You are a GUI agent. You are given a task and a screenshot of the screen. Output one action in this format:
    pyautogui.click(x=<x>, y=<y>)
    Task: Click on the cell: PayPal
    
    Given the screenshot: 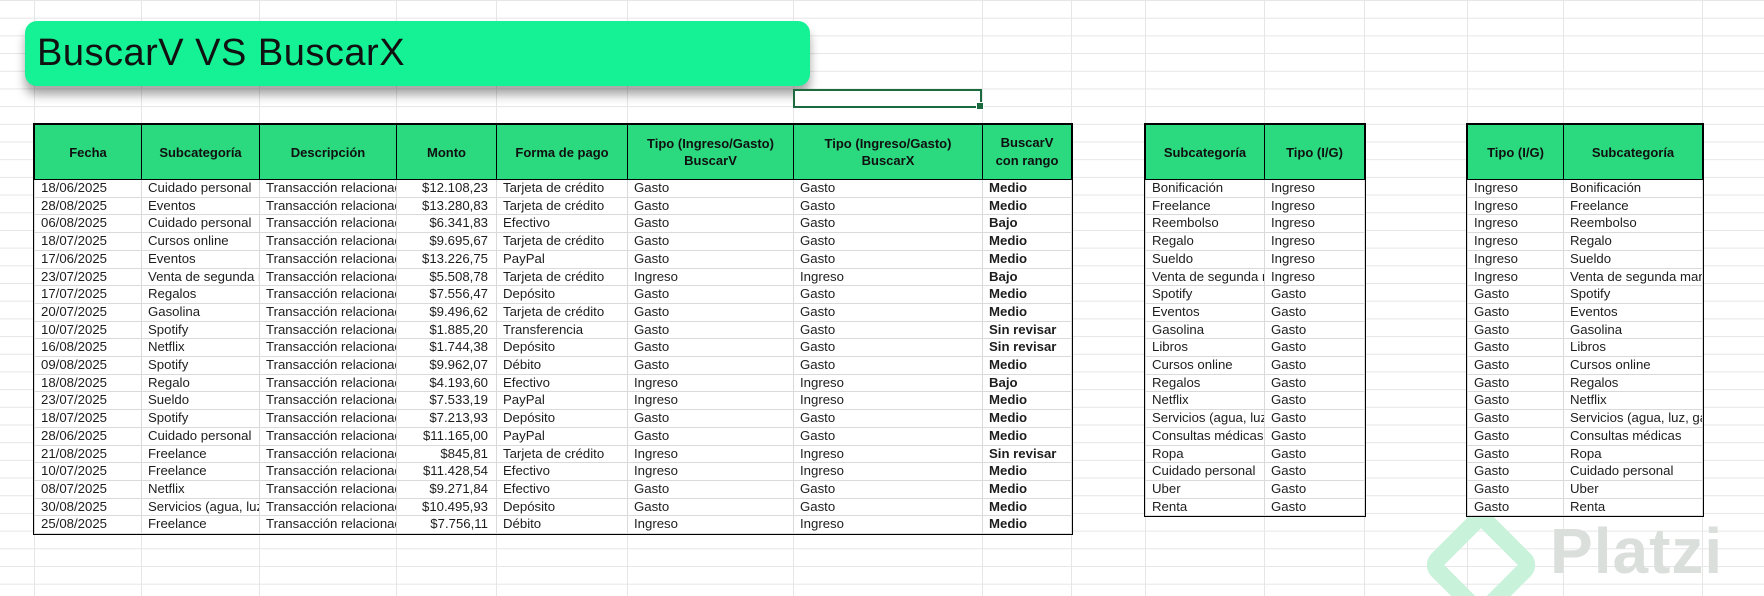 What is the action you would take?
    pyautogui.click(x=562, y=401)
    